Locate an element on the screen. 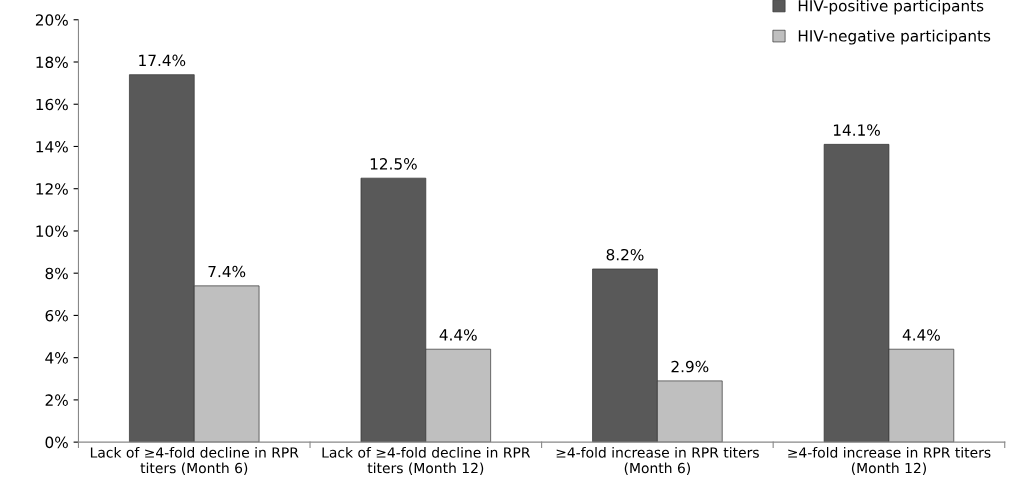  data-label: 14.1% is located at coordinates (856, 130).